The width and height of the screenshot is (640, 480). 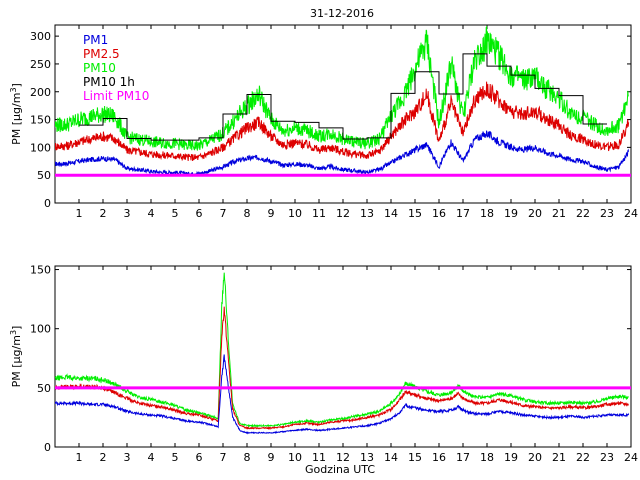 I want to click on chart-title: 31-12-2016, so click(x=342, y=13).